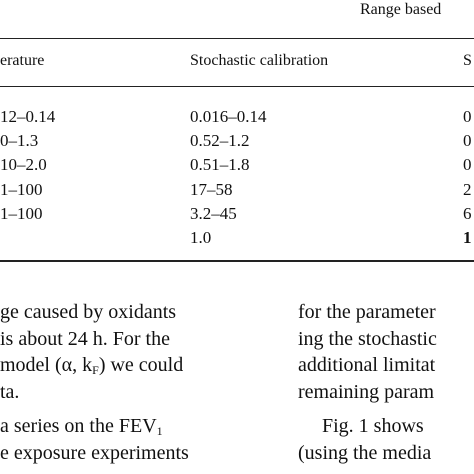 Image resolution: width=474 pixels, height=474 pixels. Describe the element at coordinates (467, 140) in the screenshot. I see `table-row-2-col-3: 0` at that location.